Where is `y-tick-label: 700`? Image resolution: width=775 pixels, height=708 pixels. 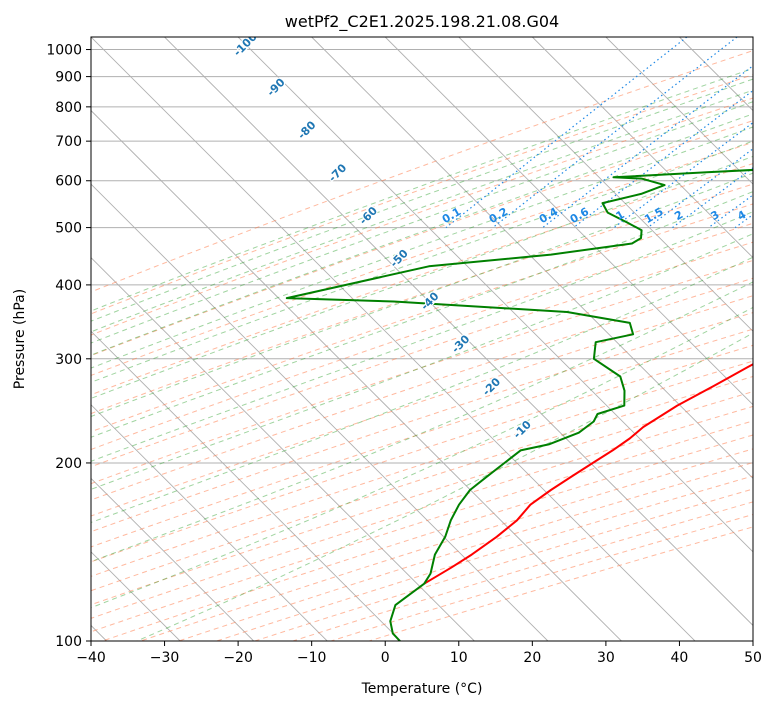 y-tick-label: 700 is located at coordinates (68, 142).